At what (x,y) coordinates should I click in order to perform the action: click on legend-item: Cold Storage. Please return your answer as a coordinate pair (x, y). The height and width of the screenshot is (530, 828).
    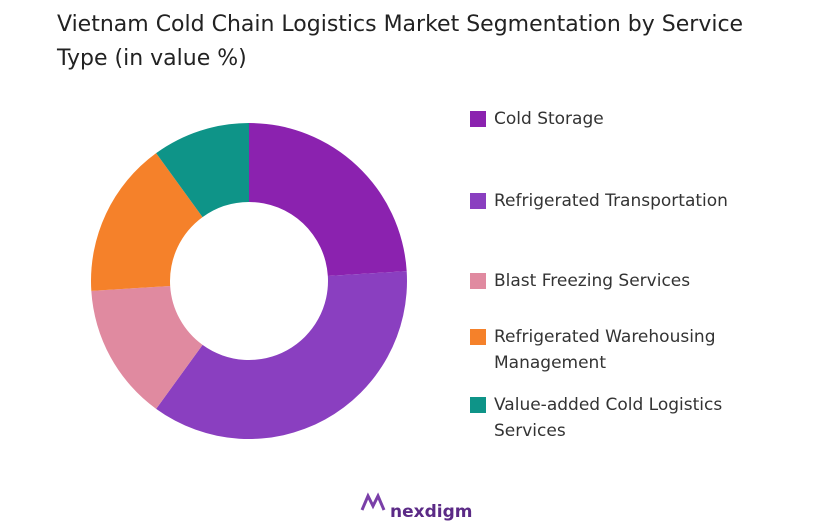
    Looking at the image, I should click on (615, 119).